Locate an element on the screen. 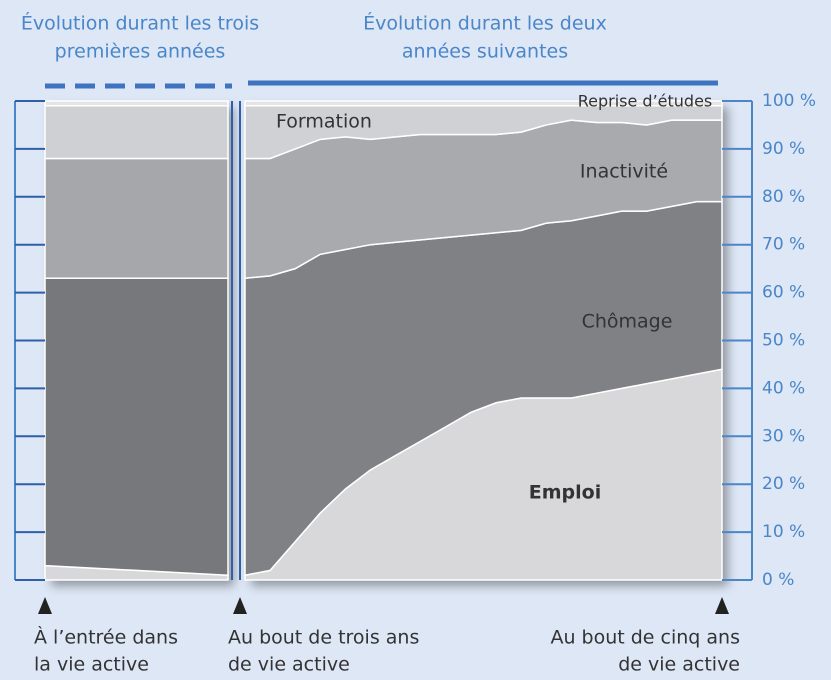  annotation: Au bout de cinq ans is located at coordinates (645, 638).